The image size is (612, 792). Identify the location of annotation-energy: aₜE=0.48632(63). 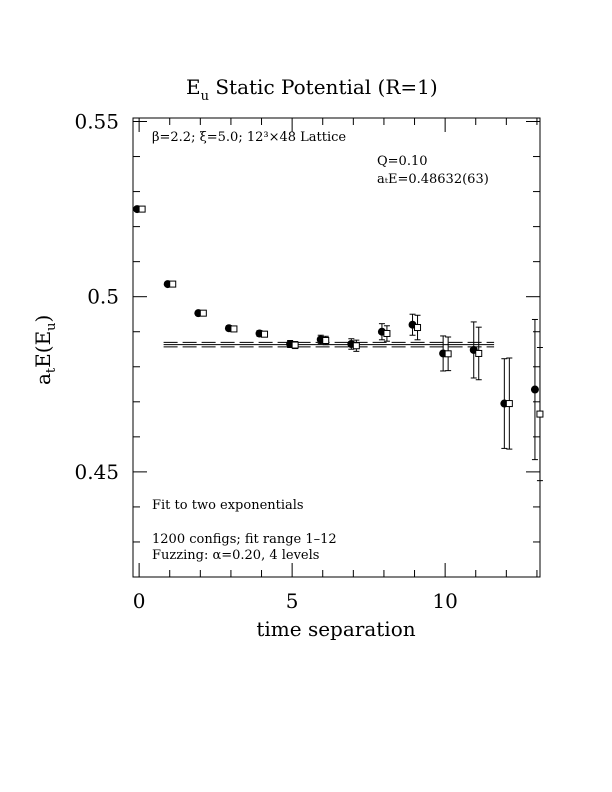
(433, 179).